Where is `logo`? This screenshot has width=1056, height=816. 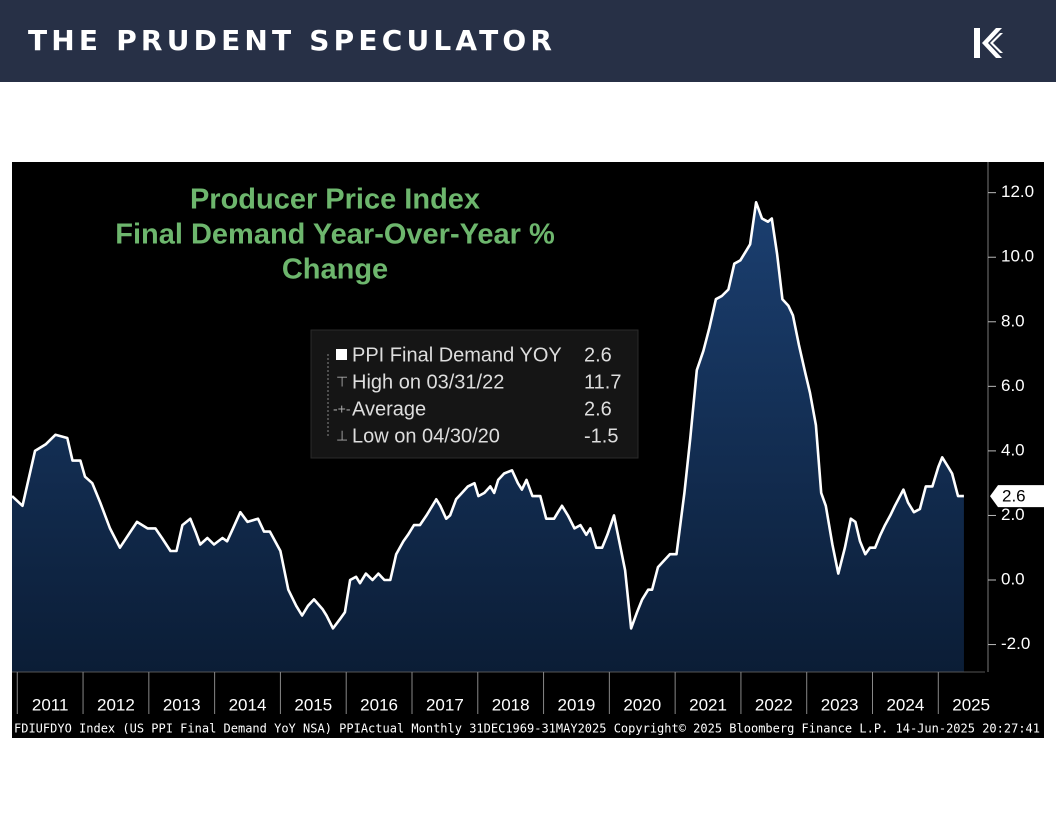 logo is located at coordinates (988, 43).